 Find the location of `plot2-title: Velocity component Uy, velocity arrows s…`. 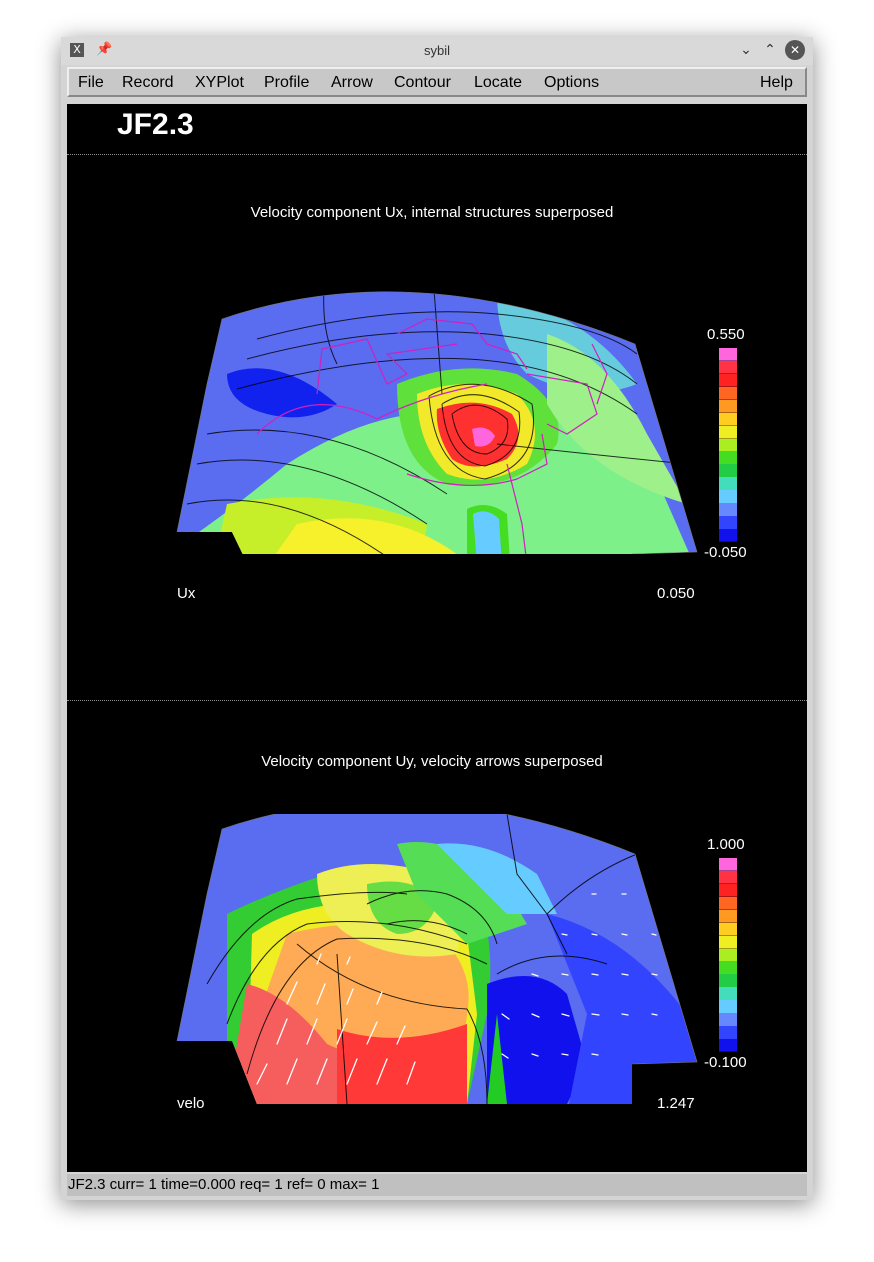

plot2-title: Velocity component Uy, velocity arrows s… is located at coordinates (432, 761).